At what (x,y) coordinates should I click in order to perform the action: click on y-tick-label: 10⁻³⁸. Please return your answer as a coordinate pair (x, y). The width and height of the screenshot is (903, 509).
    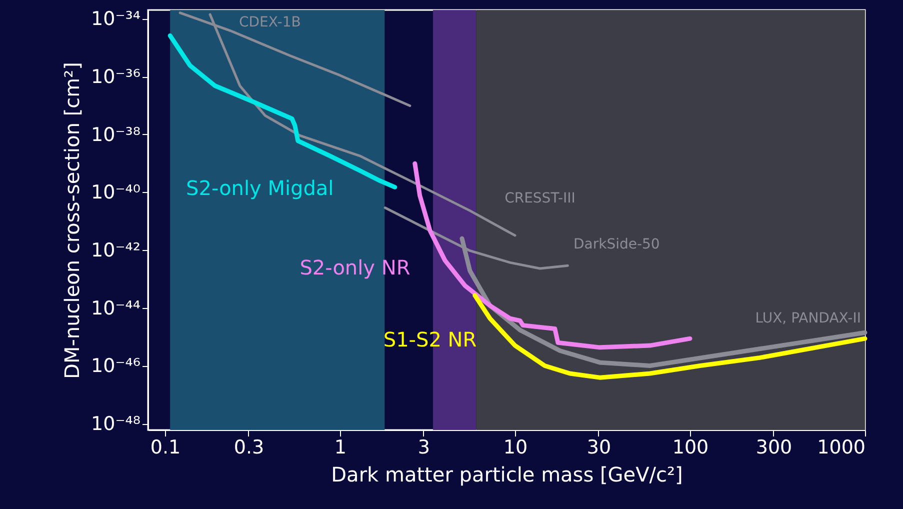
    Looking at the image, I should click on (115, 135).